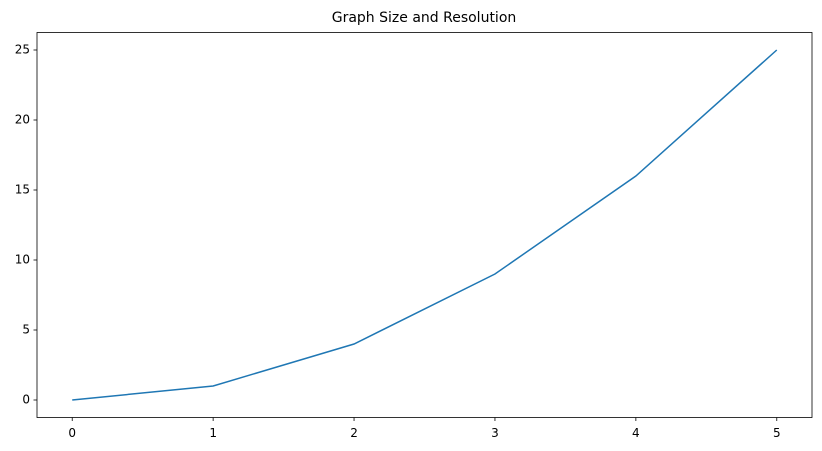 The image size is (822, 451). Describe the element at coordinates (213, 433) in the screenshot. I see `x-tick-label: 1` at that location.